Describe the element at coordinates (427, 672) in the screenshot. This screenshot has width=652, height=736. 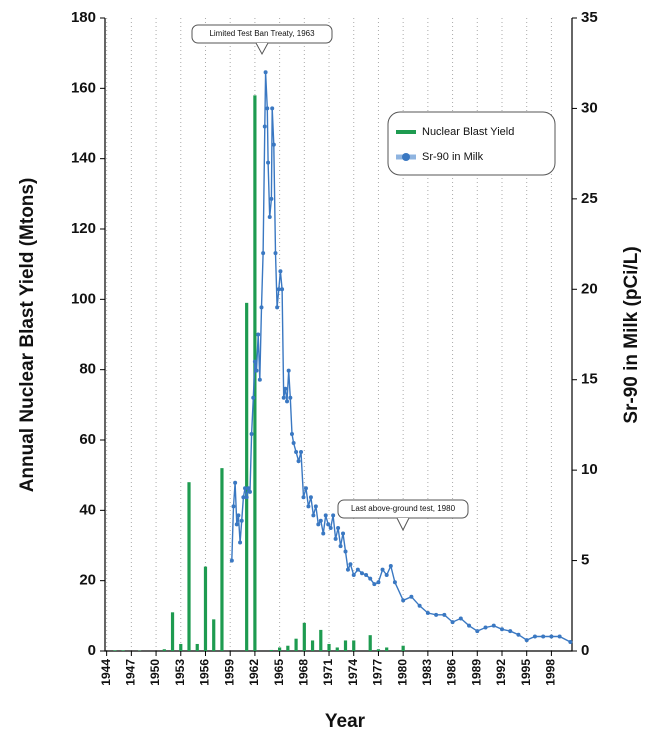
I see `x-tick-label: 1983` at that location.